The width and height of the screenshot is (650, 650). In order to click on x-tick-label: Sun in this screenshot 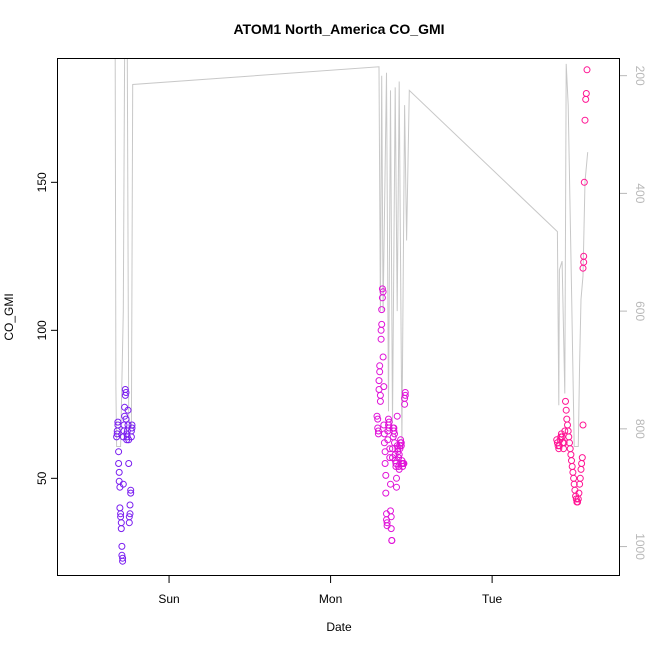, I will do `click(168, 599)`.